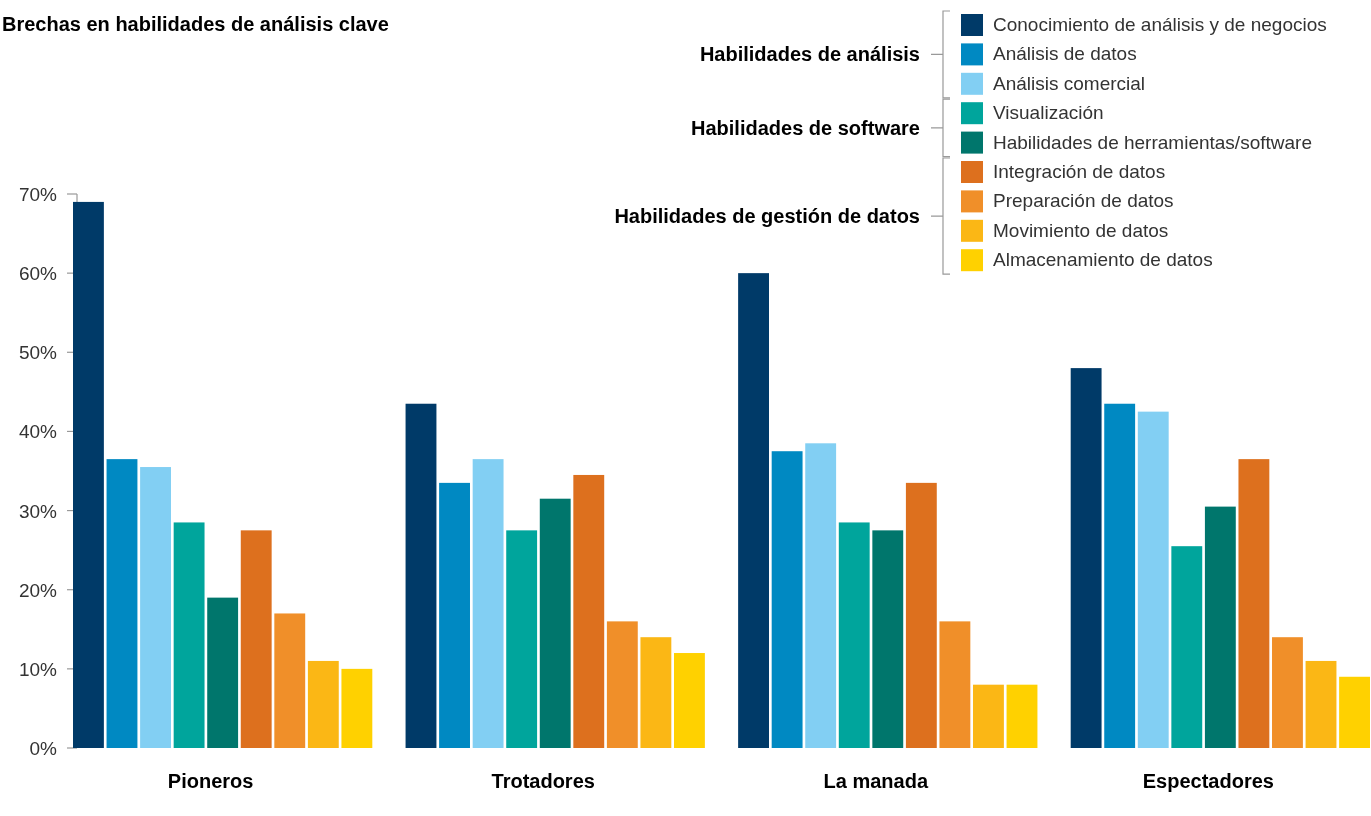  Describe the element at coordinates (1079, 171) in the screenshot. I see `legend-label: Integración de datos` at that location.